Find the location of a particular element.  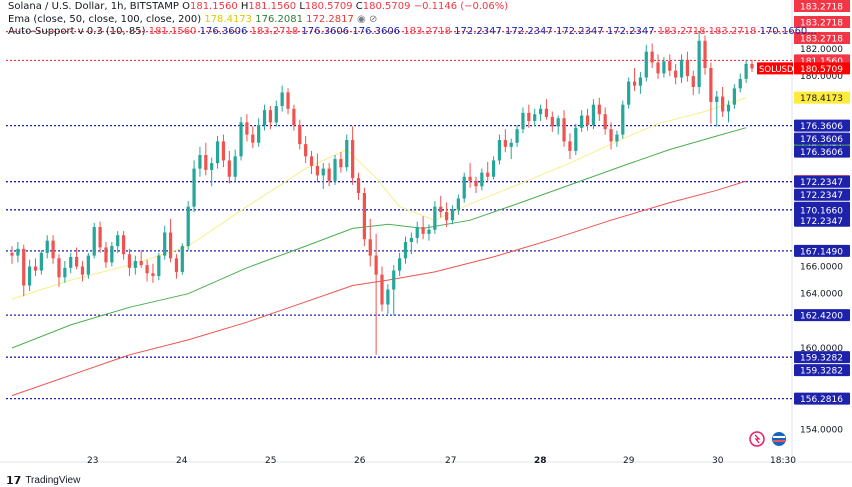

eye-icon: ◉ is located at coordinates (361, 19).